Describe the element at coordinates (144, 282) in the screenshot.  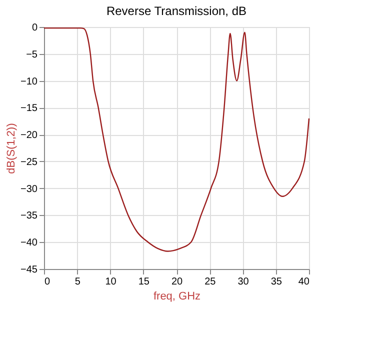
I see `x-tick-label: 15` at that location.